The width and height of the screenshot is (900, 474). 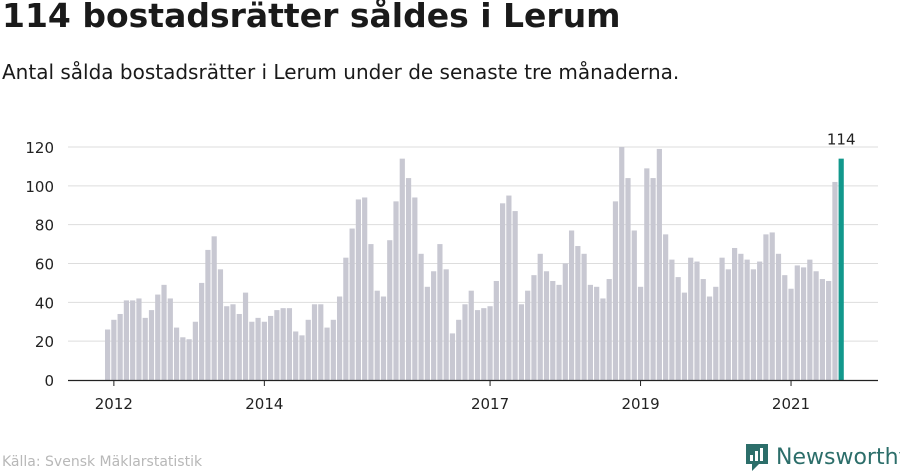 What do you see at coordinates (838, 457) in the screenshot?
I see `brand-name: Newsworthy` at bounding box center [838, 457].